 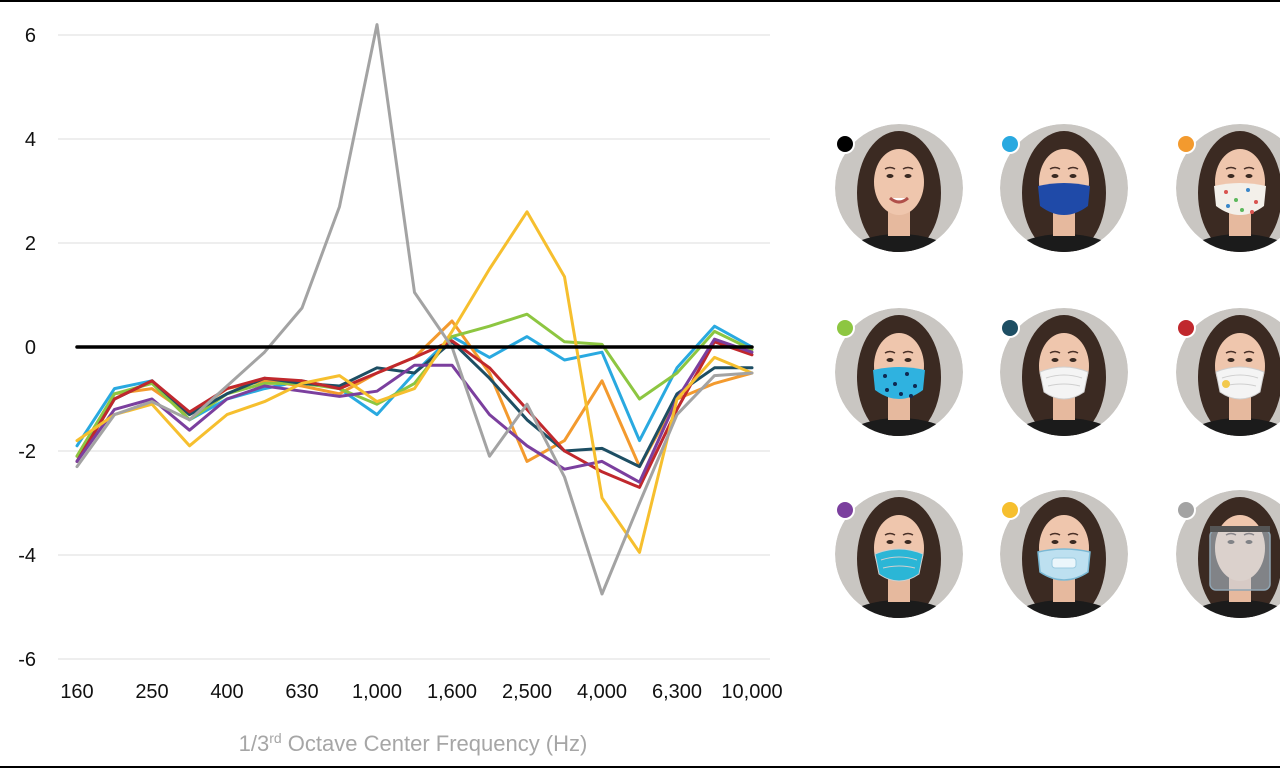 What do you see at coordinates (377, 692) in the screenshot?
I see `x-tick-label: 1,000` at bounding box center [377, 692].